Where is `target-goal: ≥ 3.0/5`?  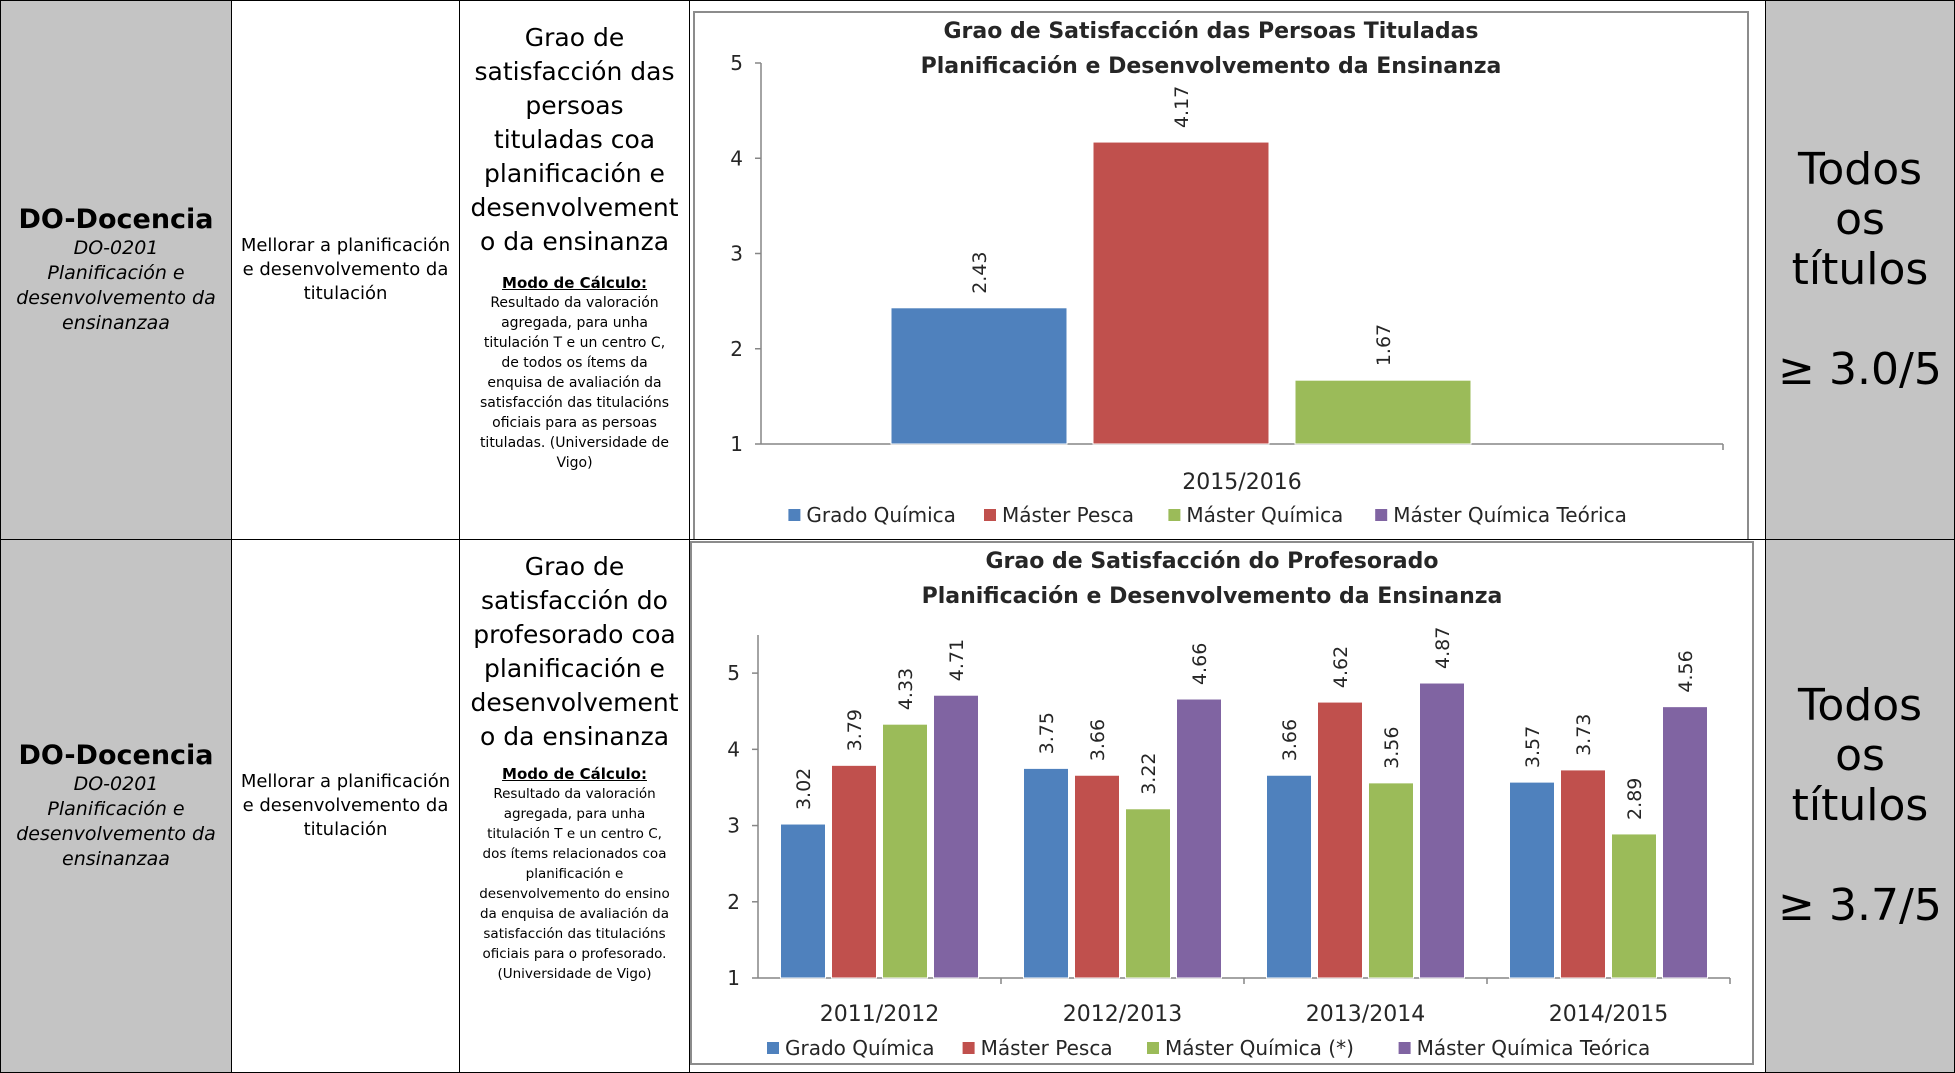
target-goal: ≥ 3.0/5 is located at coordinates (1860, 369).